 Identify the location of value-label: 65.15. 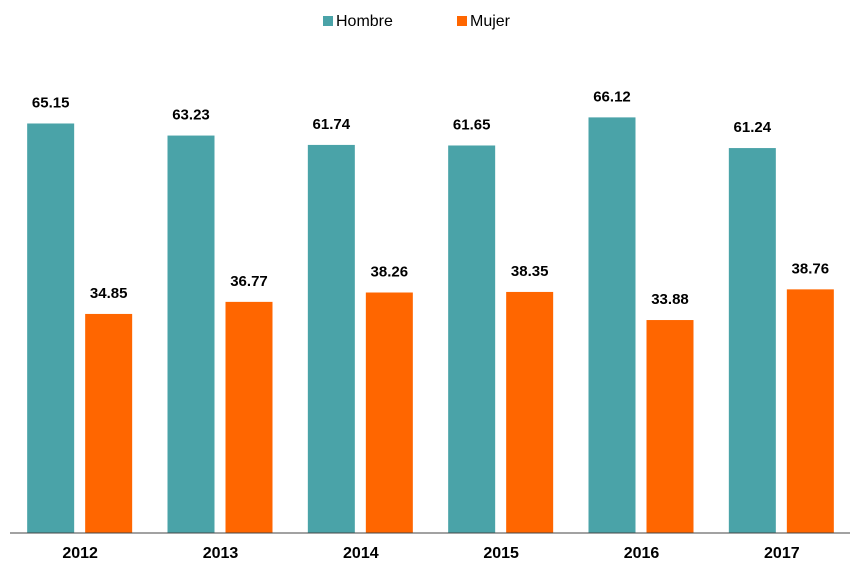
(51, 102).